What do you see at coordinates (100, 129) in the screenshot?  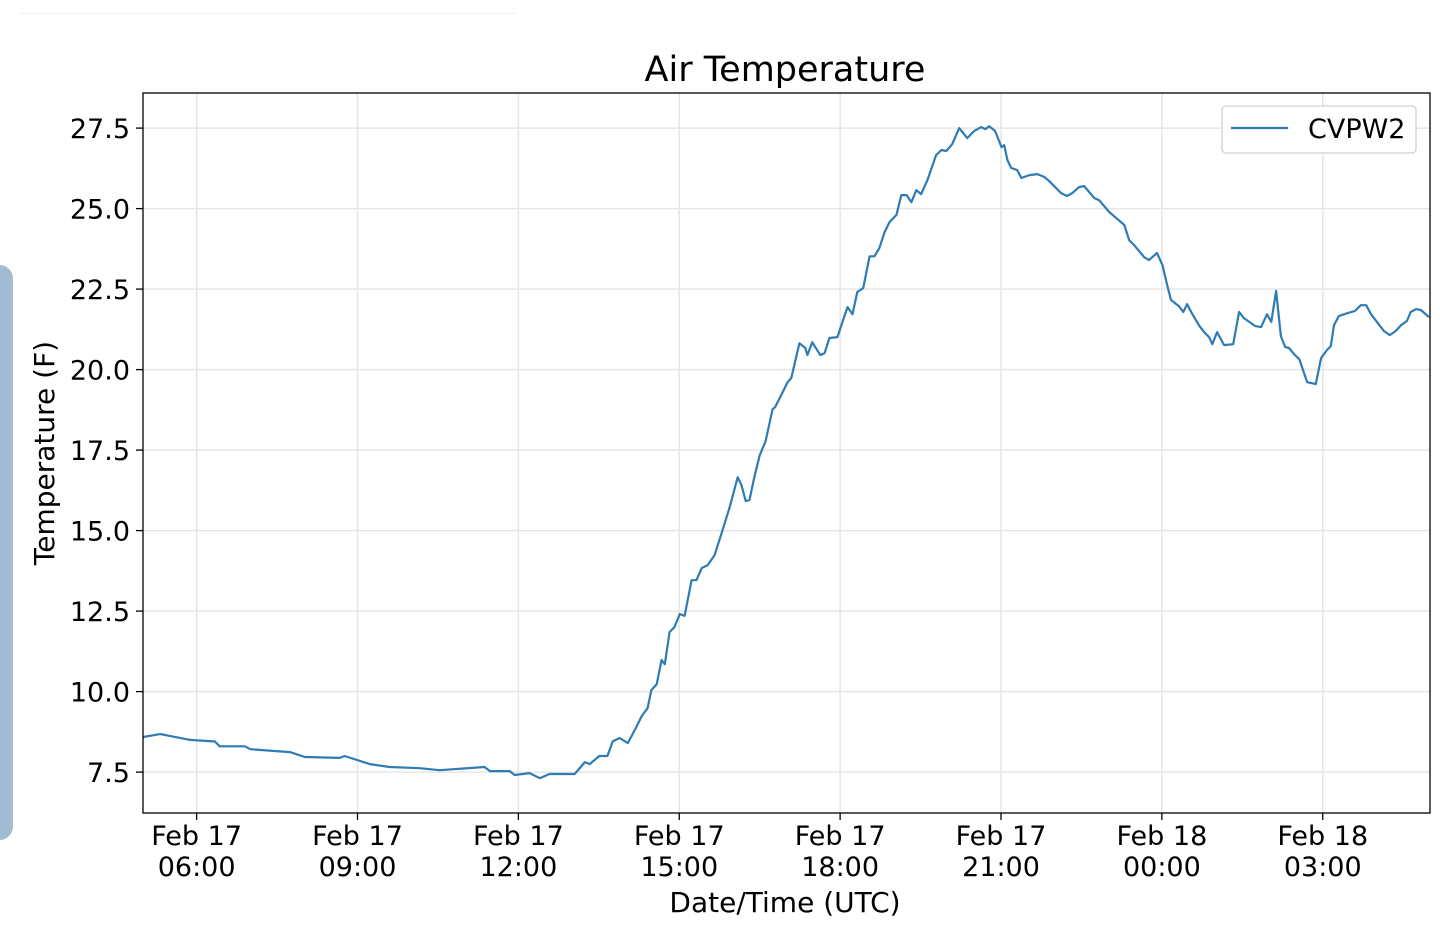 I see `y-tick-label: 27.5` at bounding box center [100, 129].